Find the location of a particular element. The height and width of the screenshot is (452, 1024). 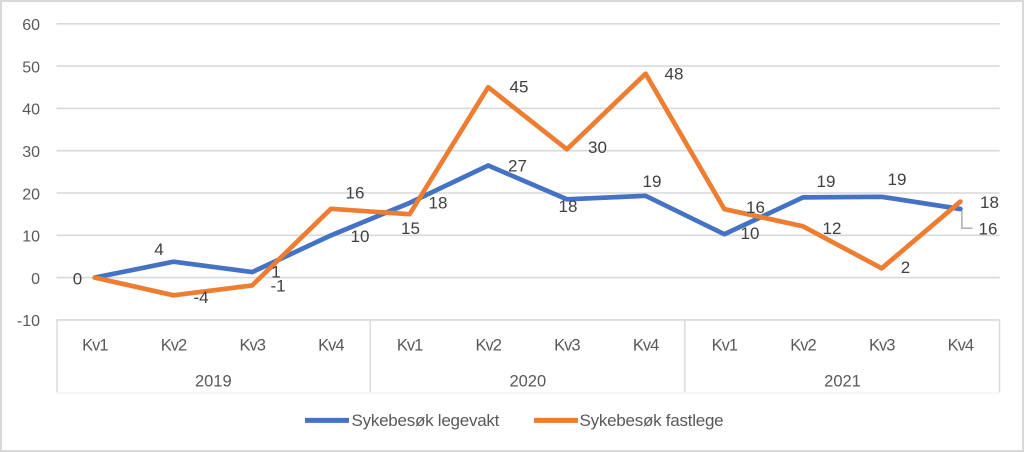

svg-text: Sykebesøk legevakt is located at coordinates (426, 420).